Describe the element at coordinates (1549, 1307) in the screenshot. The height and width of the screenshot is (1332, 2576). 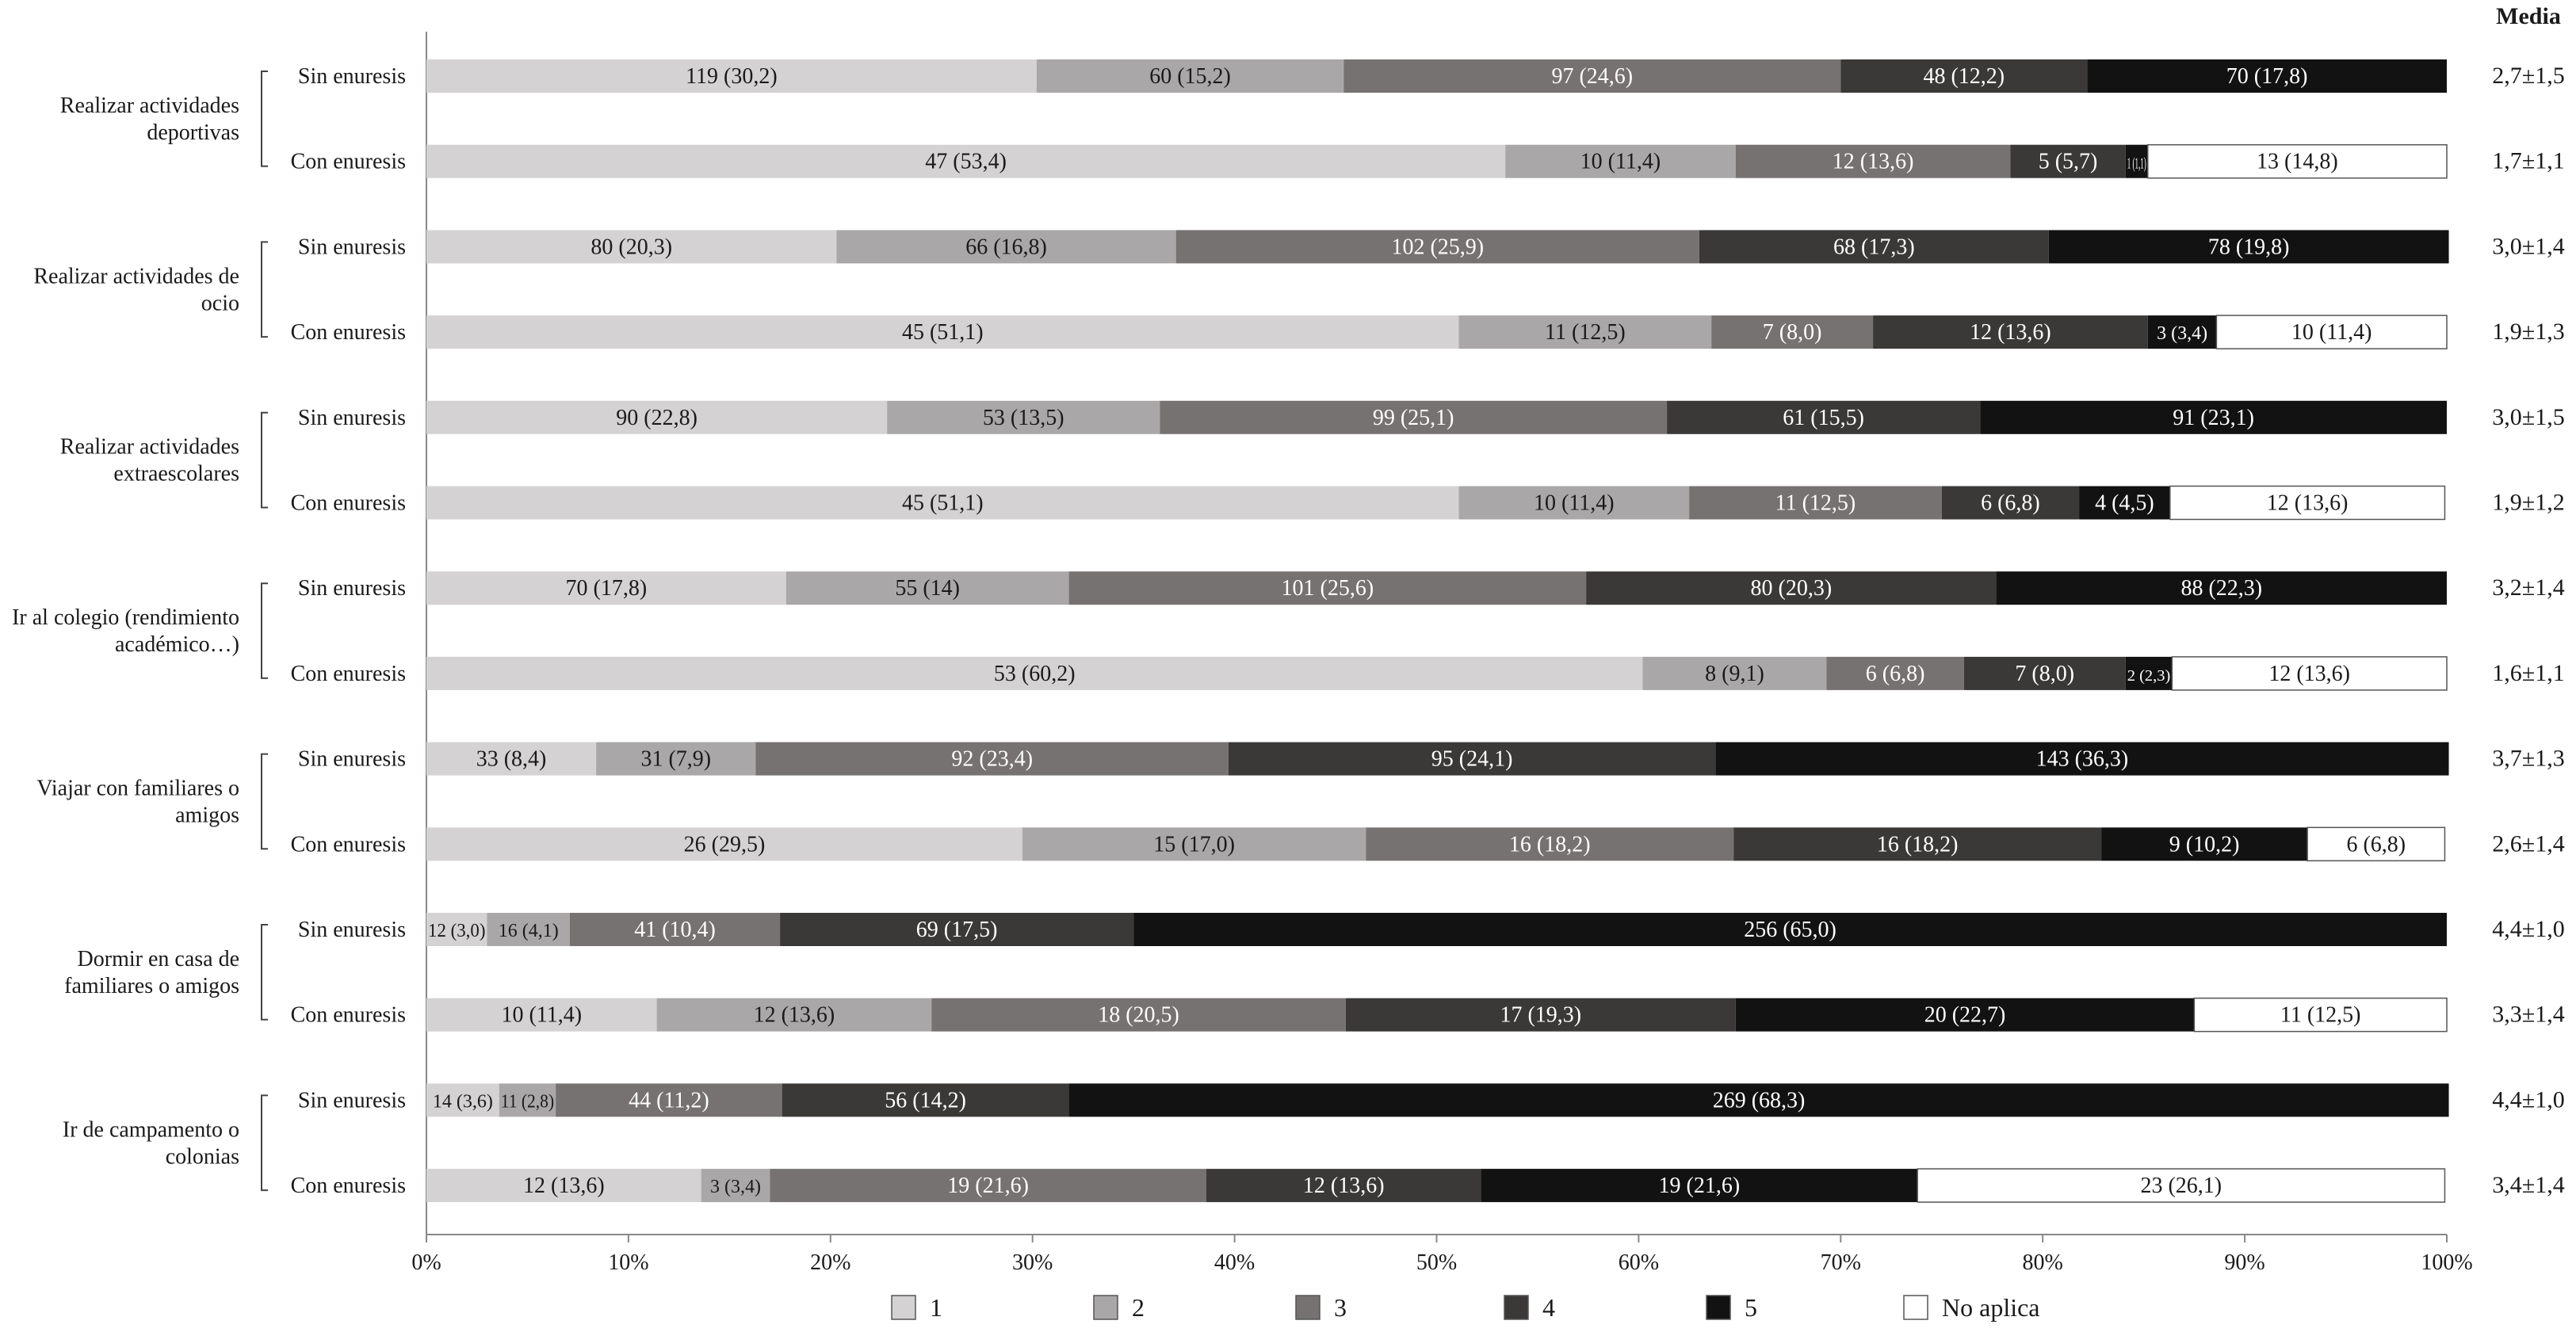
I see `legend-label: 4` at that location.